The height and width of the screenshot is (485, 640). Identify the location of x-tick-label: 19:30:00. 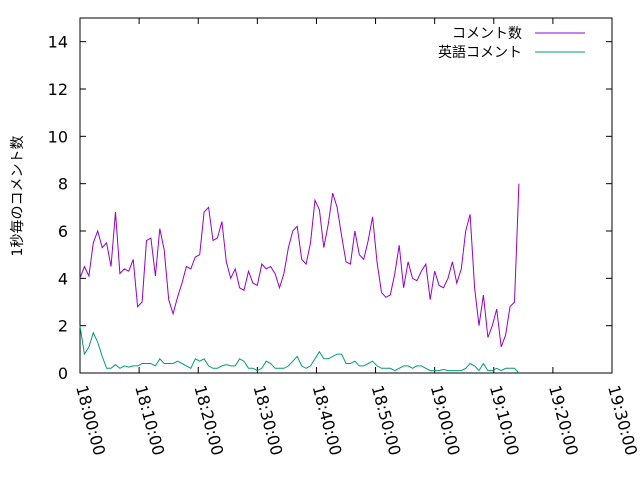
(622, 420).